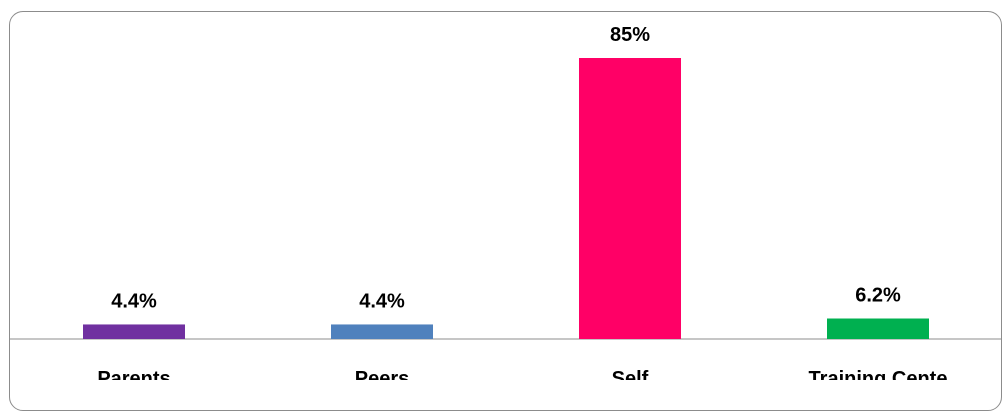 This screenshot has height=411, width=1006. What do you see at coordinates (630, 35) in the screenshot?
I see `data-label: 85%` at bounding box center [630, 35].